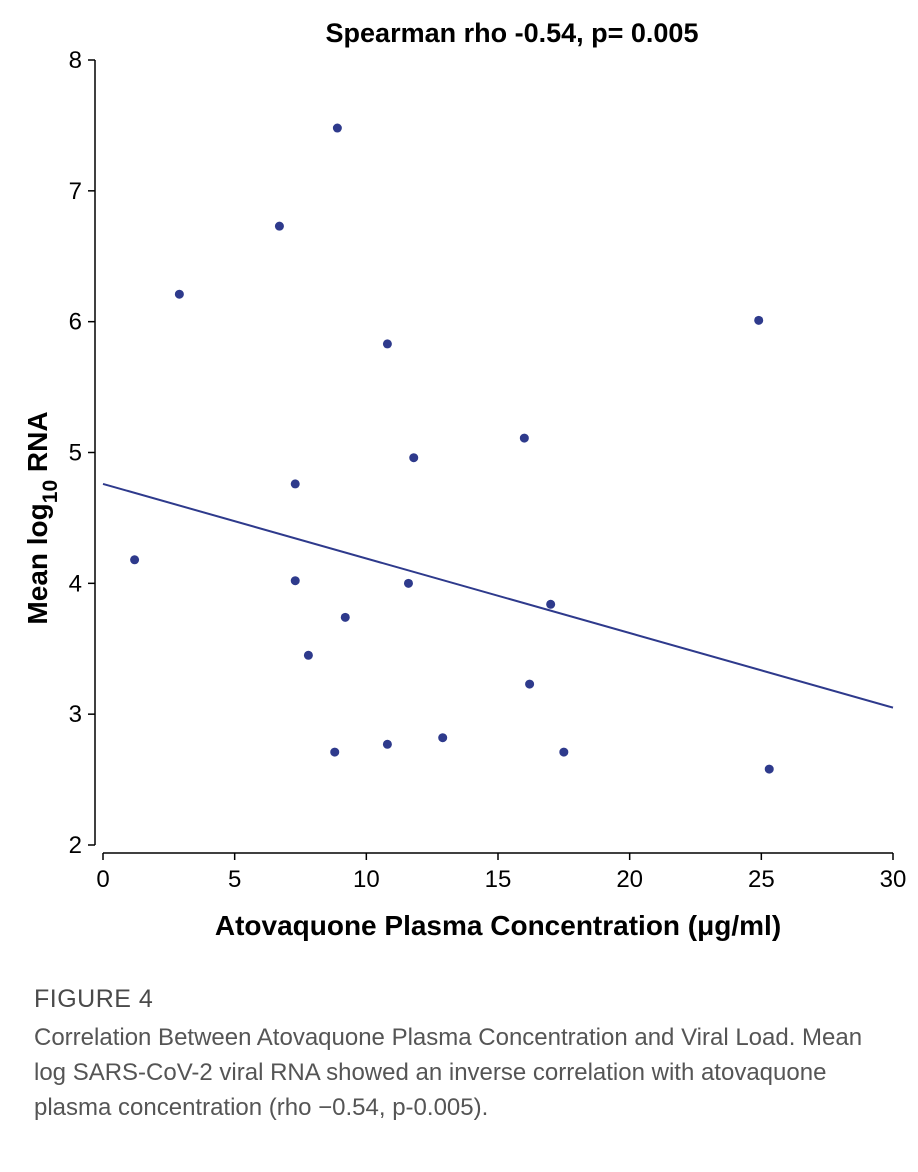  I want to click on y-axis-label-main: Mean log, so click(37, 563).